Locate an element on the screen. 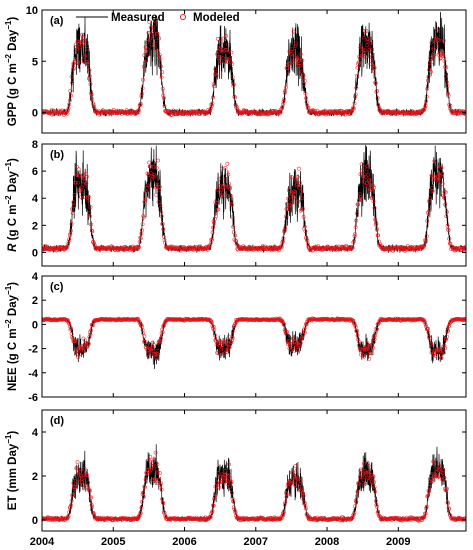 Image resolution: width=473 pixels, height=550 pixels. panel-tag: (d) is located at coordinates (57, 421).